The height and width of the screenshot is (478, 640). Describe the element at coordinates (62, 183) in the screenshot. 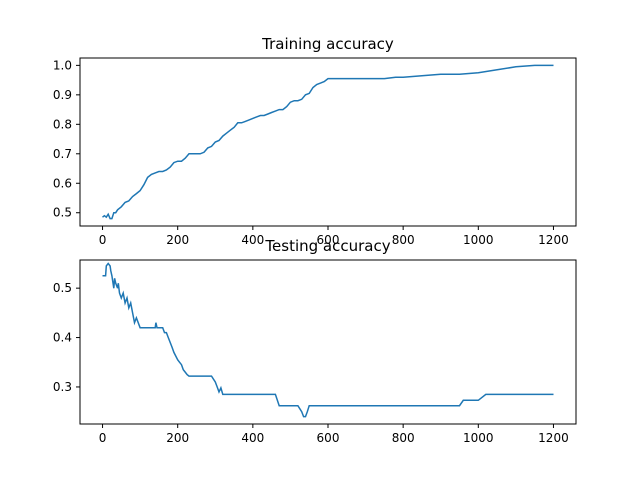

I see `y-tick-label: 0.6` at that location.